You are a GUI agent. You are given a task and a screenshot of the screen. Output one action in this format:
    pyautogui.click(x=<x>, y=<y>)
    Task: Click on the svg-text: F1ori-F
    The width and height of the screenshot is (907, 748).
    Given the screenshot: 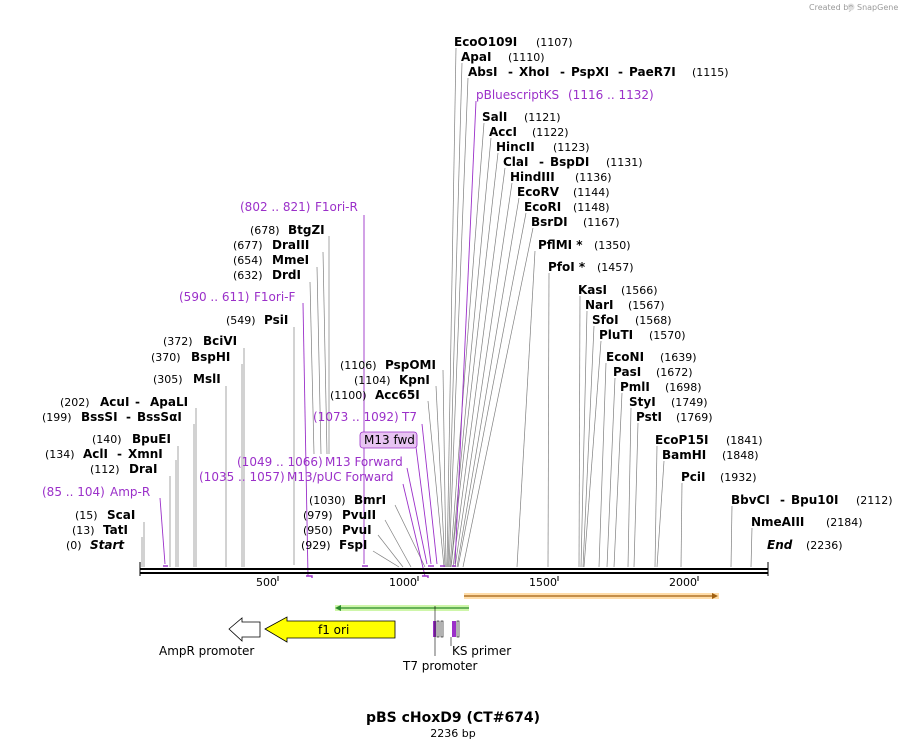 What is the action you would take?
    pyautogui.click(x=274, y=297)
    